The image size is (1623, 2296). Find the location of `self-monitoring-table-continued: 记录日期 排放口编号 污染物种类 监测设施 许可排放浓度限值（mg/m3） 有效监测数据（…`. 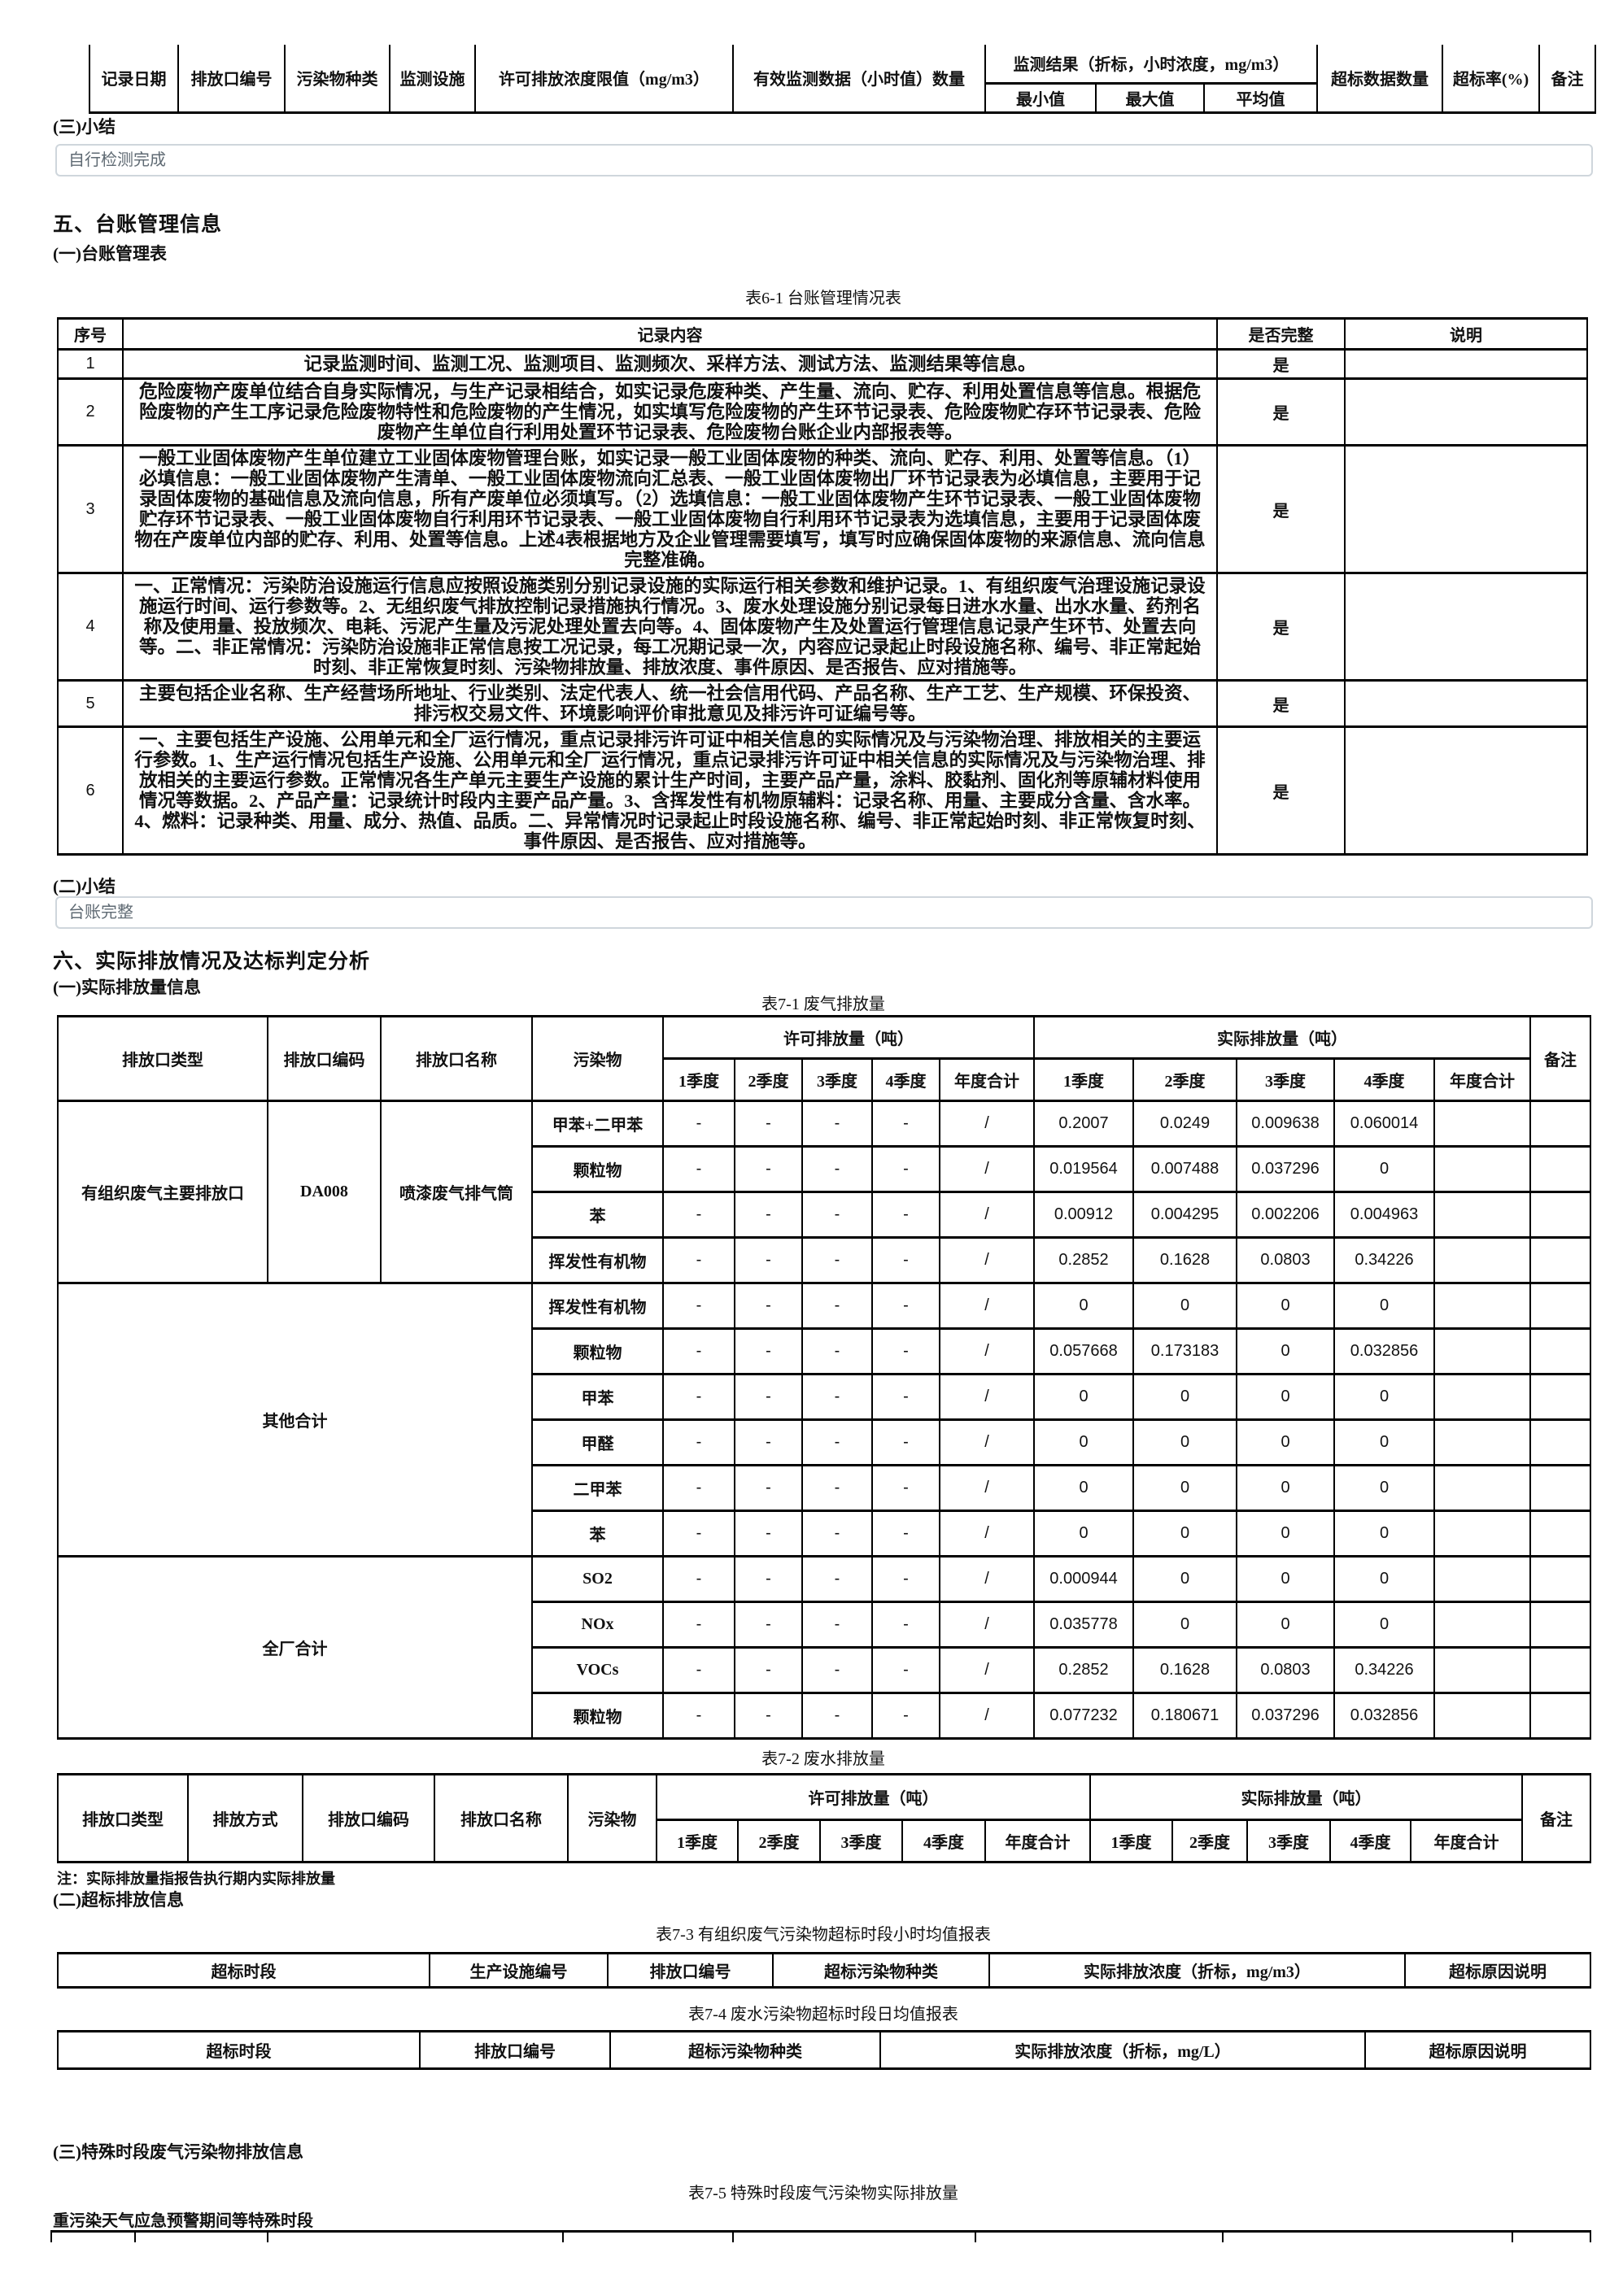

self-monitoring-table-continued: 记录日期 排放口编号 污染物种类 监测设施 许可排放浓度限值（mg/m3） 有效监测数据（… is located at coordinates (842, 79).